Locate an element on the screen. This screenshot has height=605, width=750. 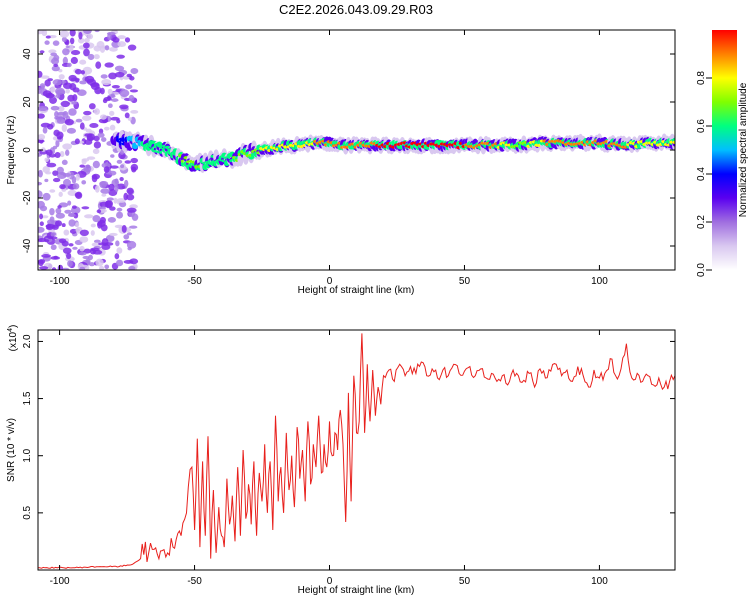
figure-title: C2E2.2026.043.09.29.R03 is located at coordinates (356, 9).